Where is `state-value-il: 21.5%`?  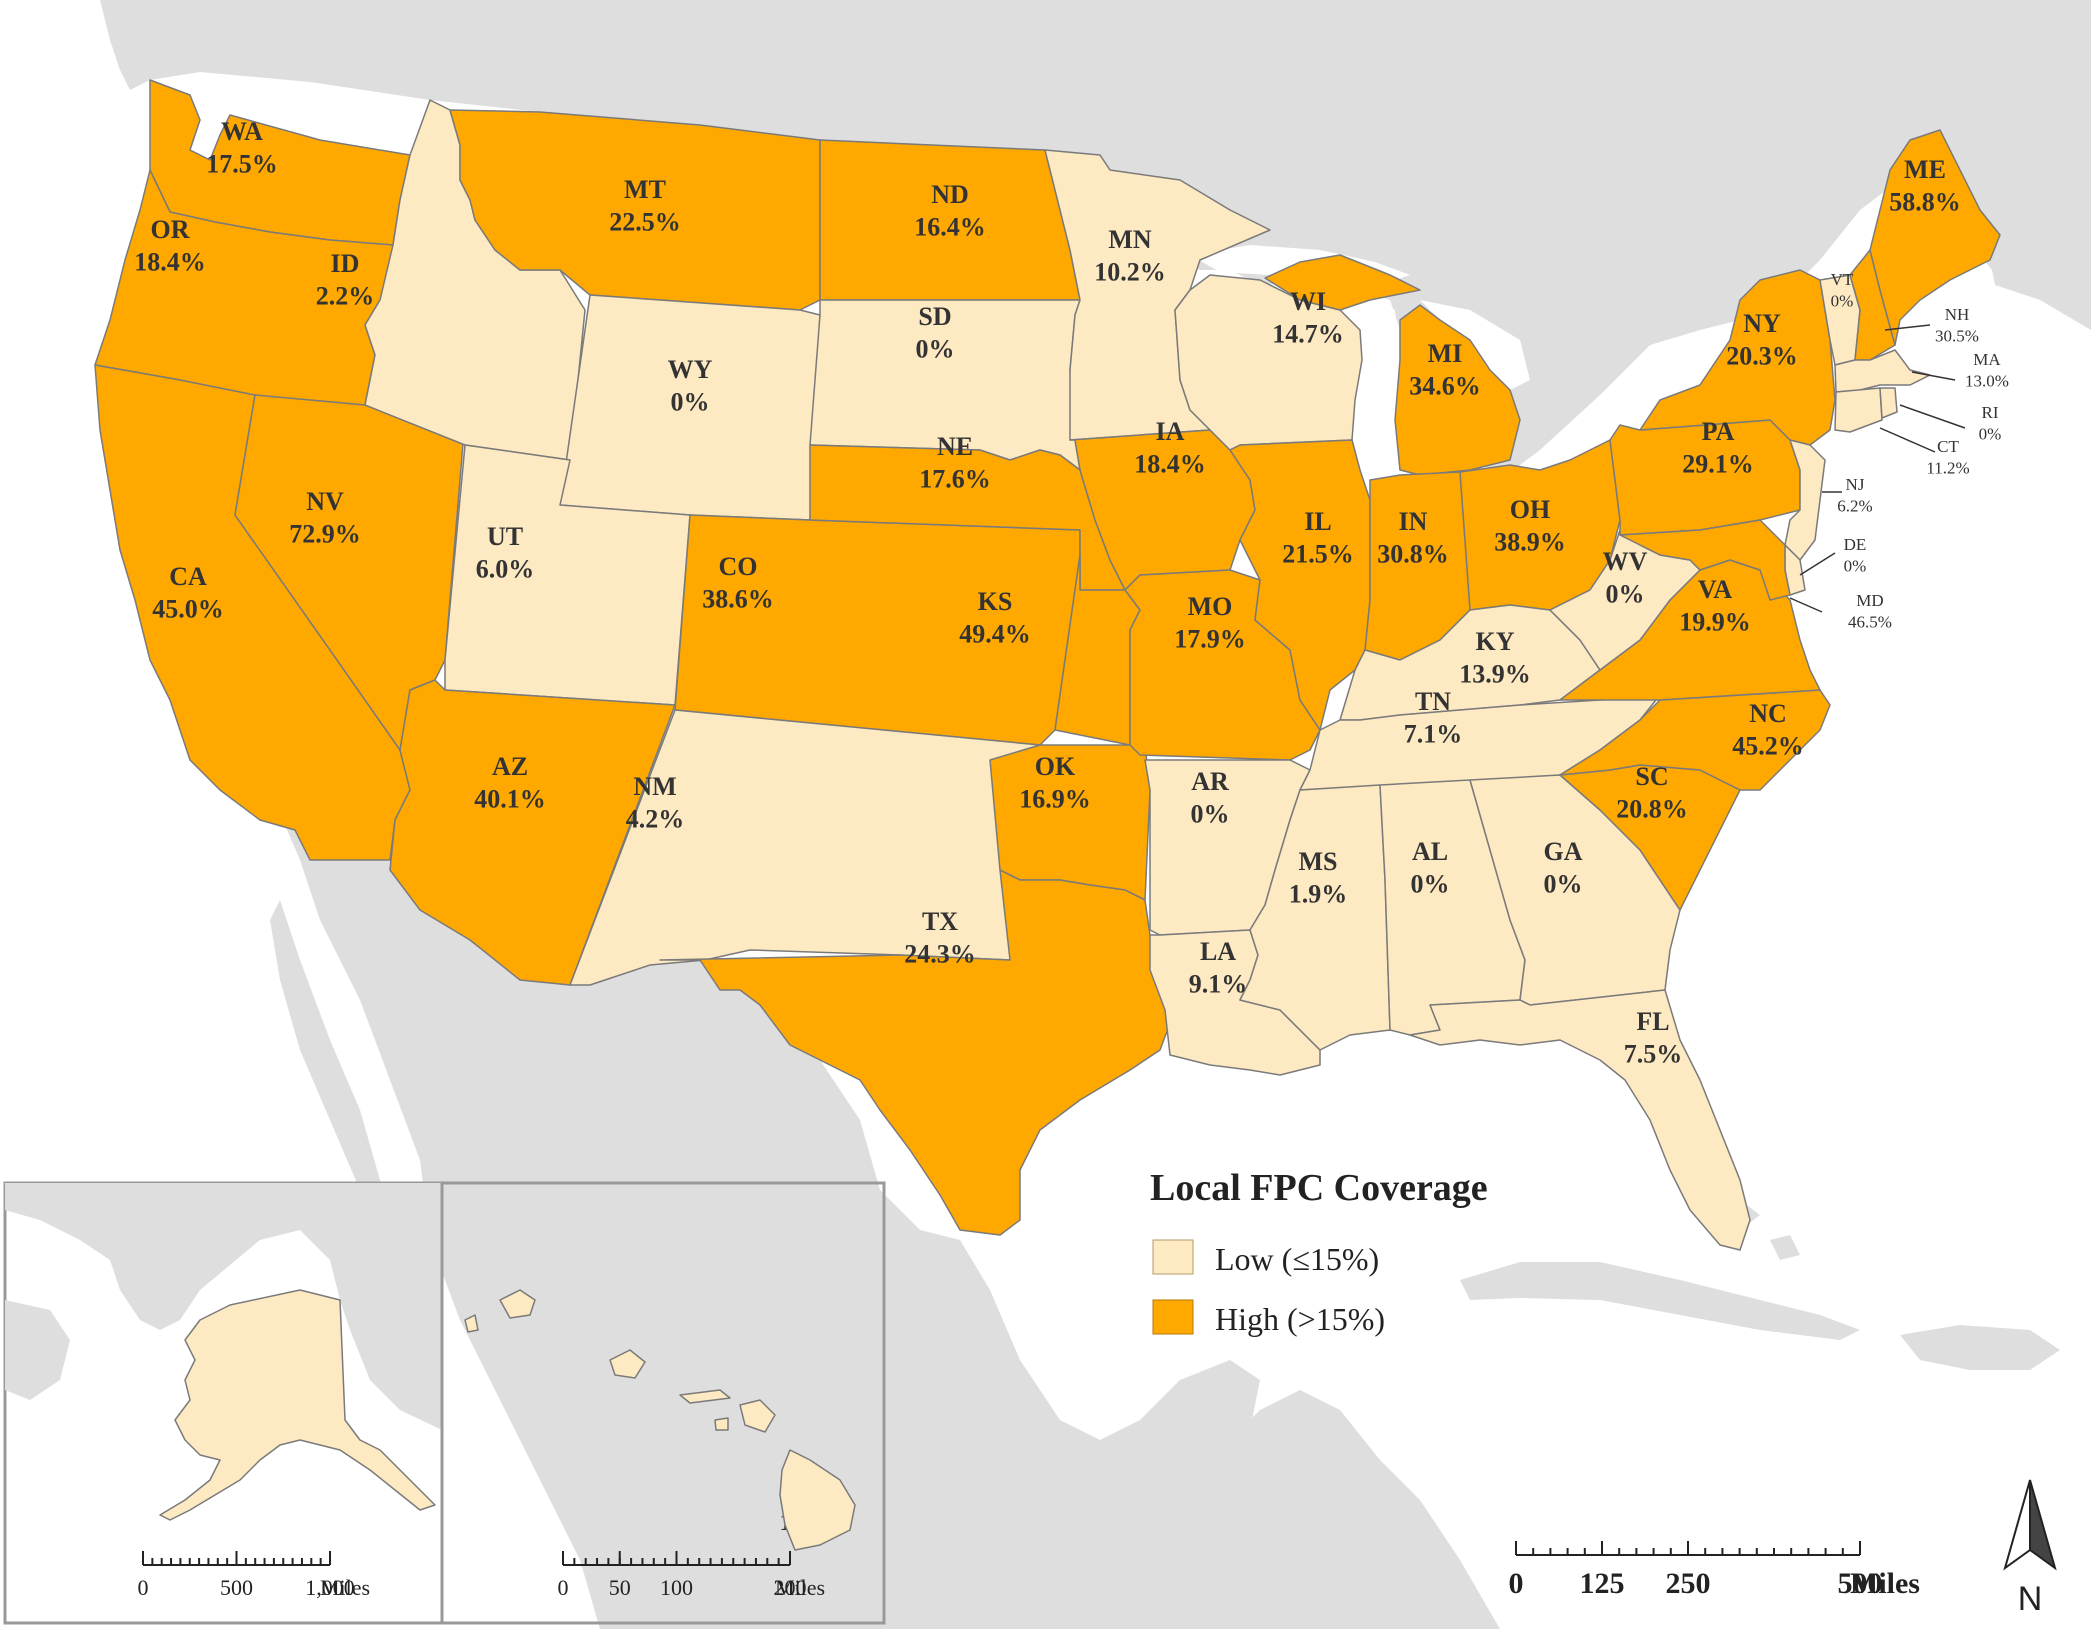
state-value-il: 21.5% is located at coordinates (1318, 554).